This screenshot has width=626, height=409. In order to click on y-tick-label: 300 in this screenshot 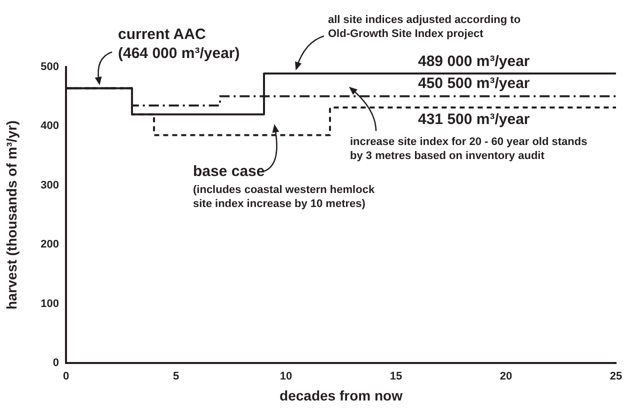, I will do `click(49, 185)`.